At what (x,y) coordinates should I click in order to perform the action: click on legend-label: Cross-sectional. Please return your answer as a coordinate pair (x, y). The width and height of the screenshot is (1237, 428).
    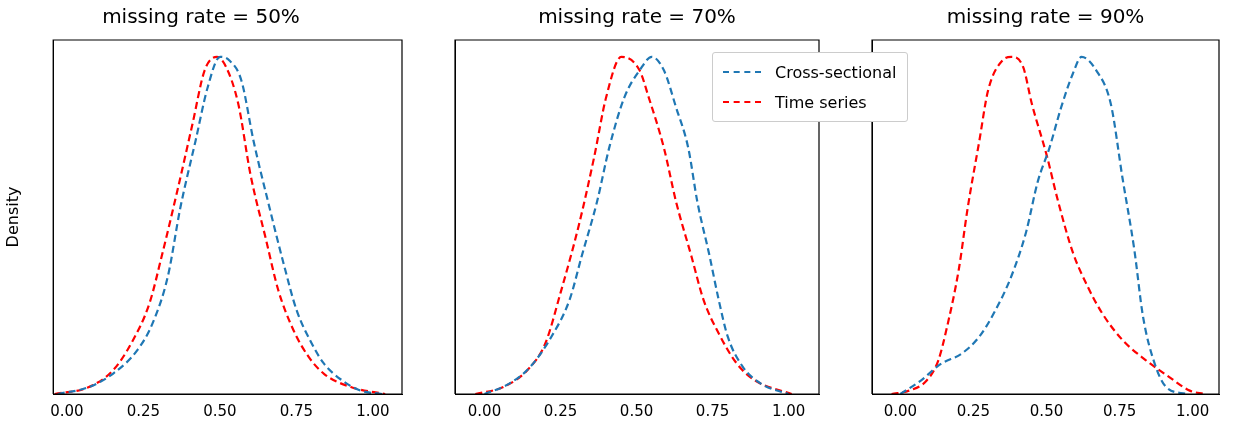
    Looking at the image, I should click on (836, 72).